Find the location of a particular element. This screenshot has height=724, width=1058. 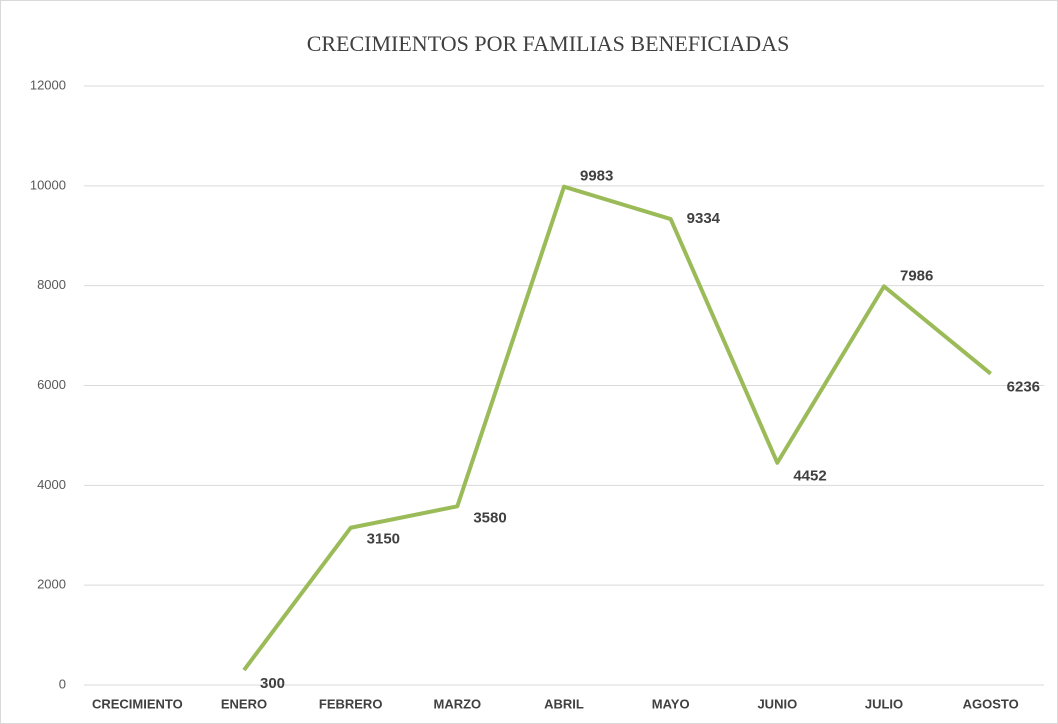

x-tick-label: JULIO is located at coordinates (884, 703).